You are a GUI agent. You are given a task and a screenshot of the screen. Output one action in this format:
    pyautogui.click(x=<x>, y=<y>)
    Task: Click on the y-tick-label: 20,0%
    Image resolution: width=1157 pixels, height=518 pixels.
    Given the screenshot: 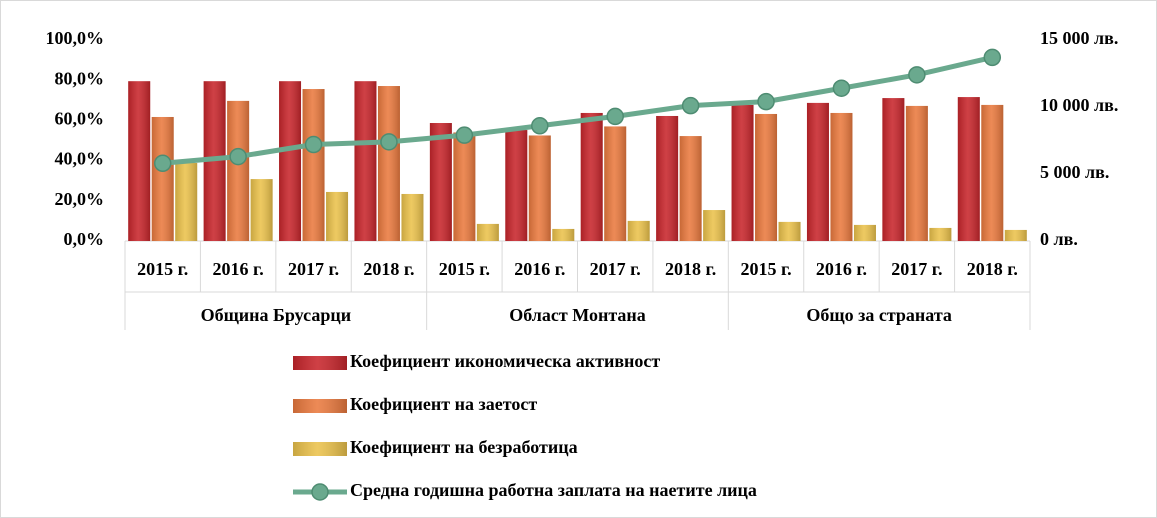 What is the action you would take?
    pyautogui.click(x=80, y=199)
    